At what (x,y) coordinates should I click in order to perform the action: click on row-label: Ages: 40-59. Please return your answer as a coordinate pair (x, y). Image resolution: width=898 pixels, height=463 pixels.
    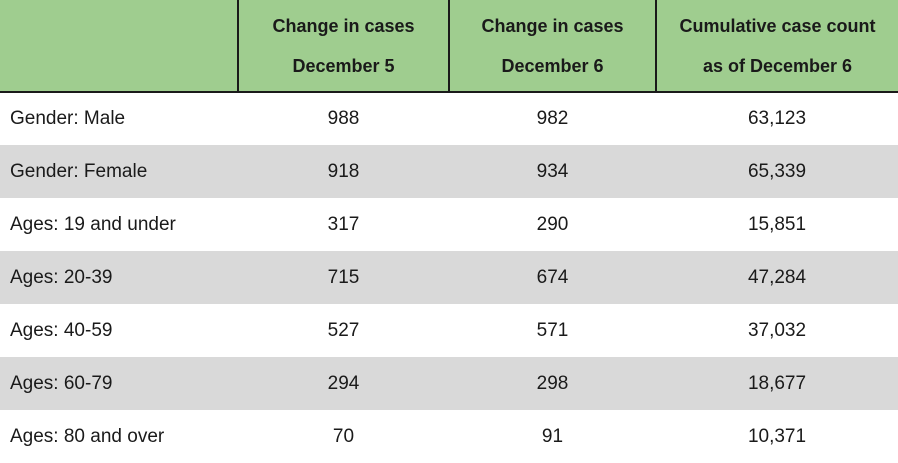
    Looking at the image, I should click on (61, 330).